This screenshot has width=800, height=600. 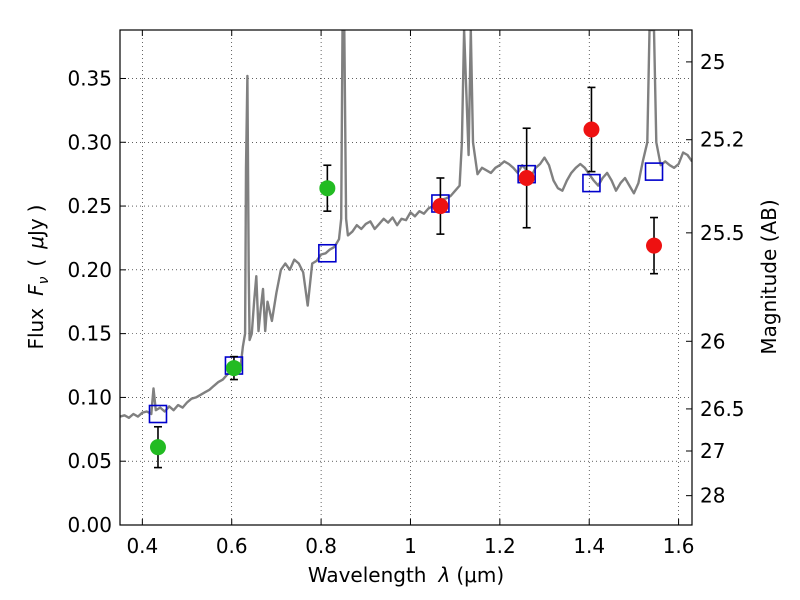 I want to click on x-tick-label: 1.6, so click(x=679, y=546).